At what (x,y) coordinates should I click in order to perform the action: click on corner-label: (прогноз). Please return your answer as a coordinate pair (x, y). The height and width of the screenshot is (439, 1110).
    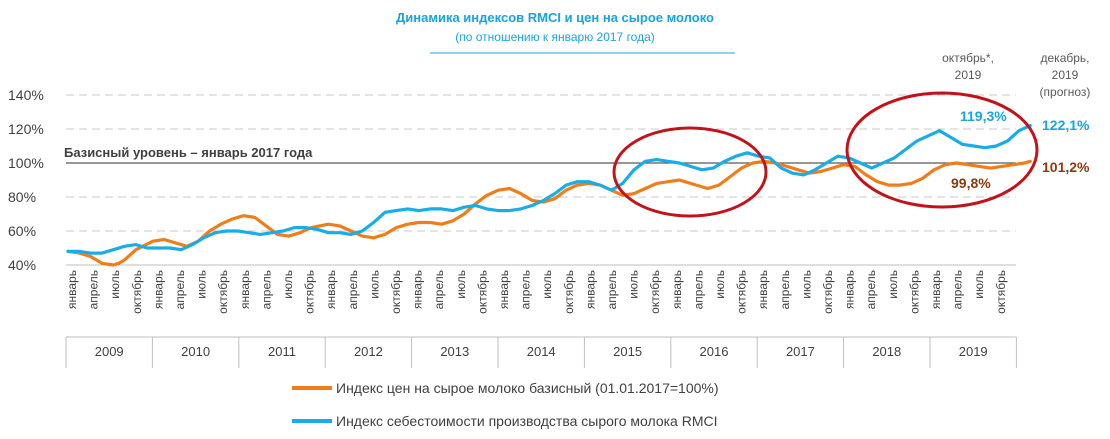
    Looking at the image, I should click on (1065, 92).